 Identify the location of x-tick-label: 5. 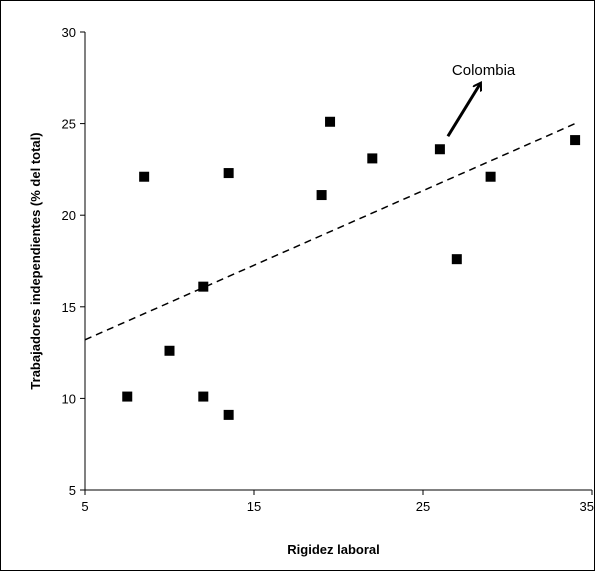
(84, 506).